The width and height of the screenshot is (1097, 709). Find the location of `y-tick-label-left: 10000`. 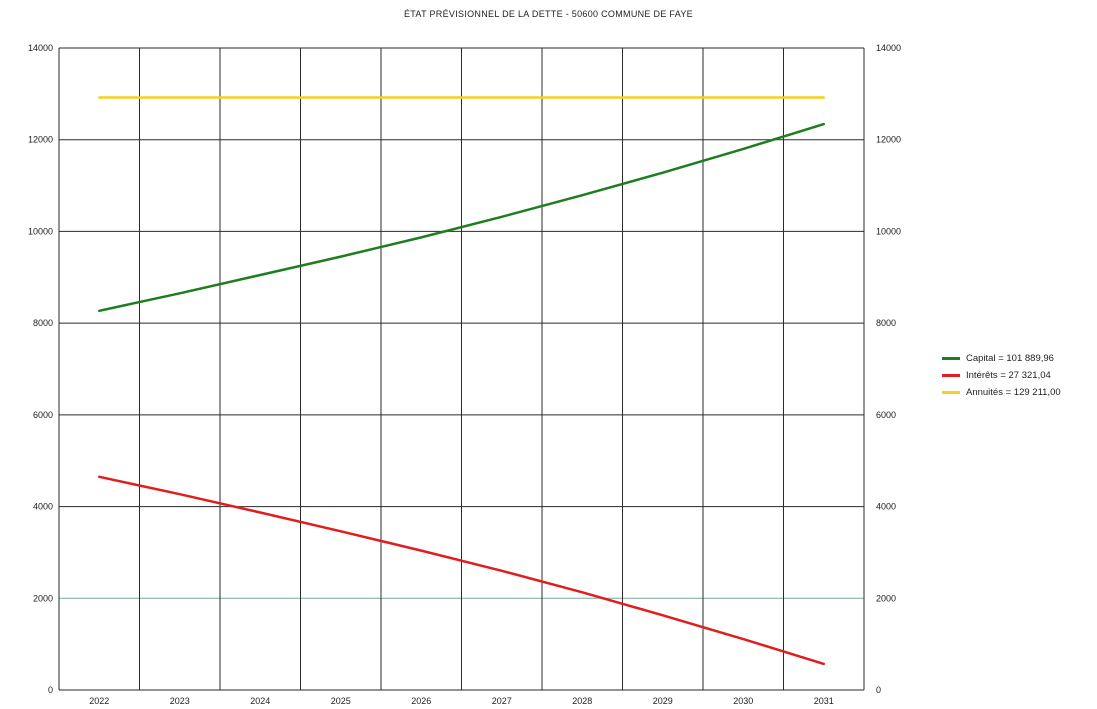

y-tick-label-left: 10000 is located at coordinates (40, 231).